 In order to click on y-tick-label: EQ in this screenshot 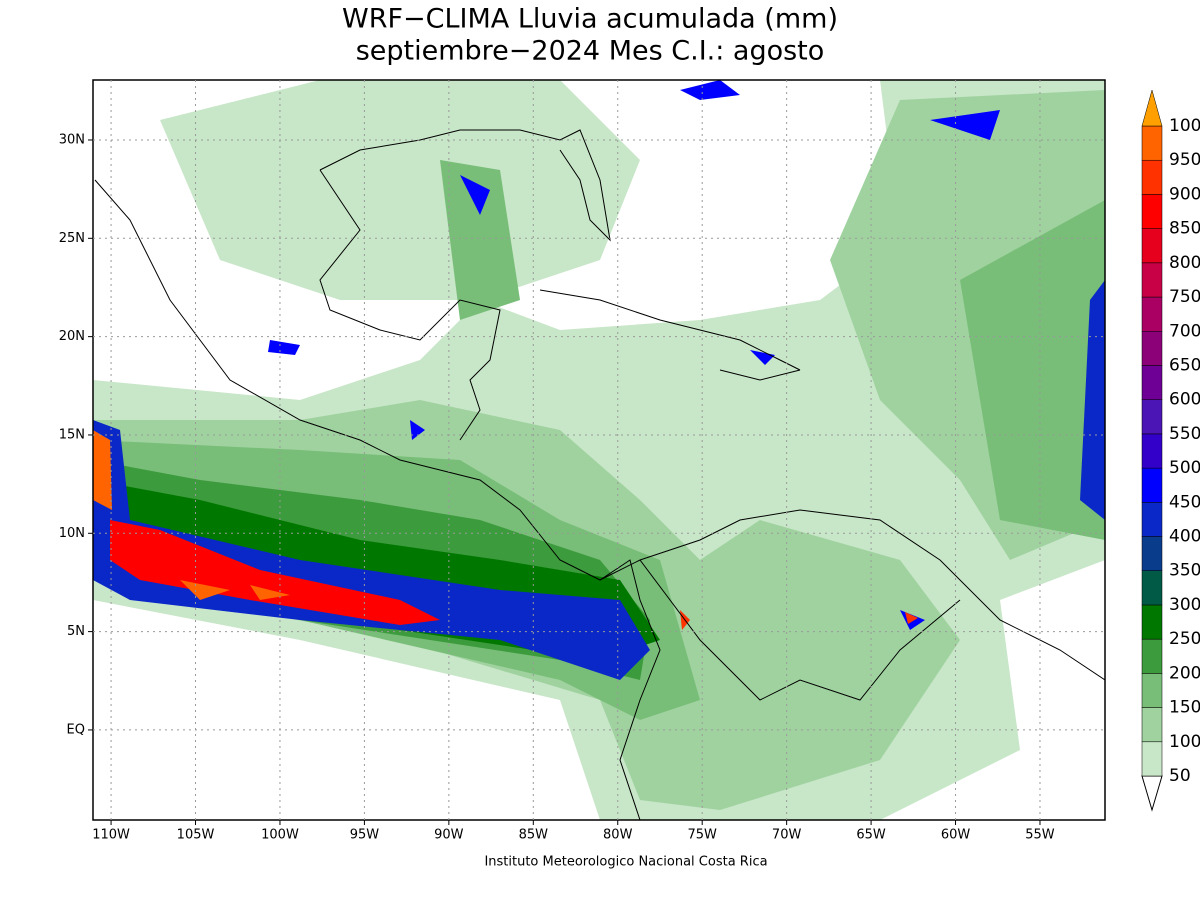, I will do `click(76, 729)`.